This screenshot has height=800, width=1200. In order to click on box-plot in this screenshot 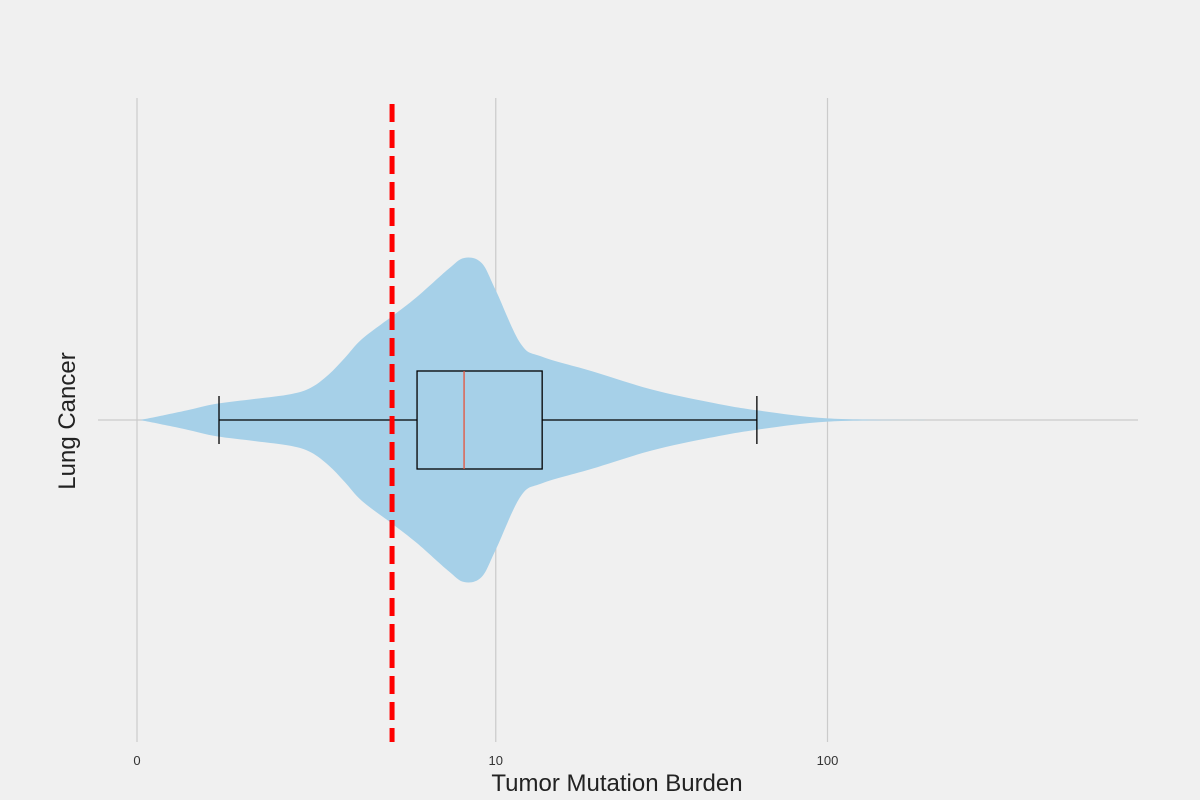, I will do `click(488, 420)`.